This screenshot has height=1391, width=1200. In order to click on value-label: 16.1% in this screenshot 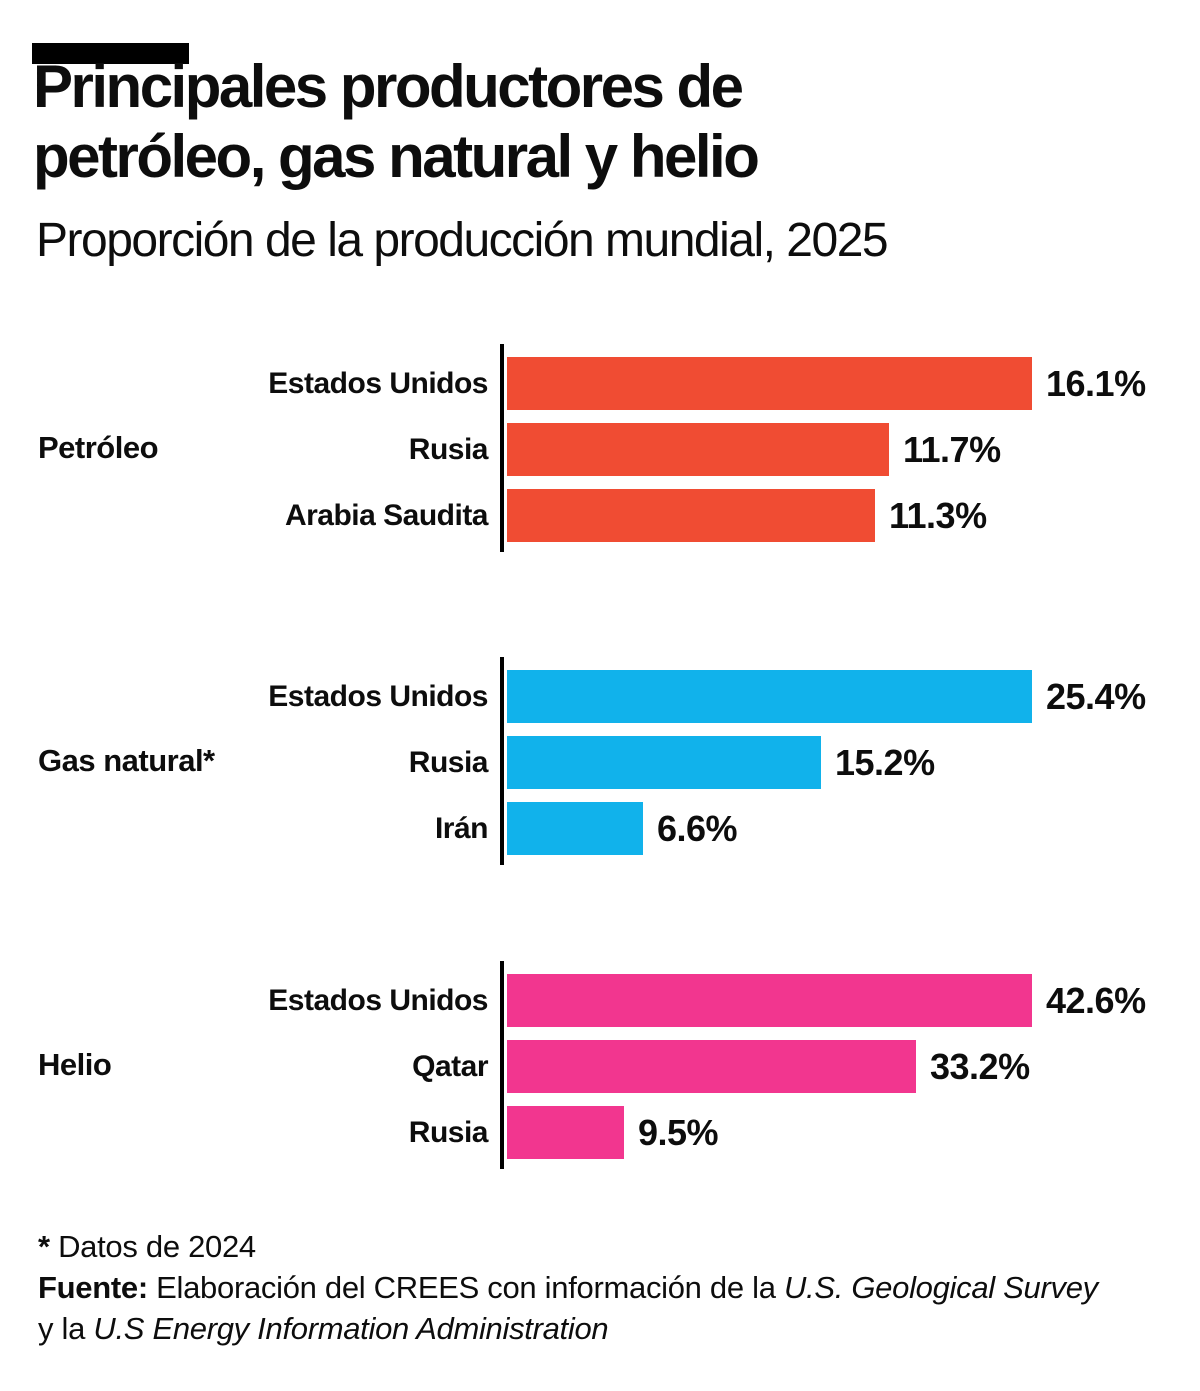, I will do `click(1096, 383)`.